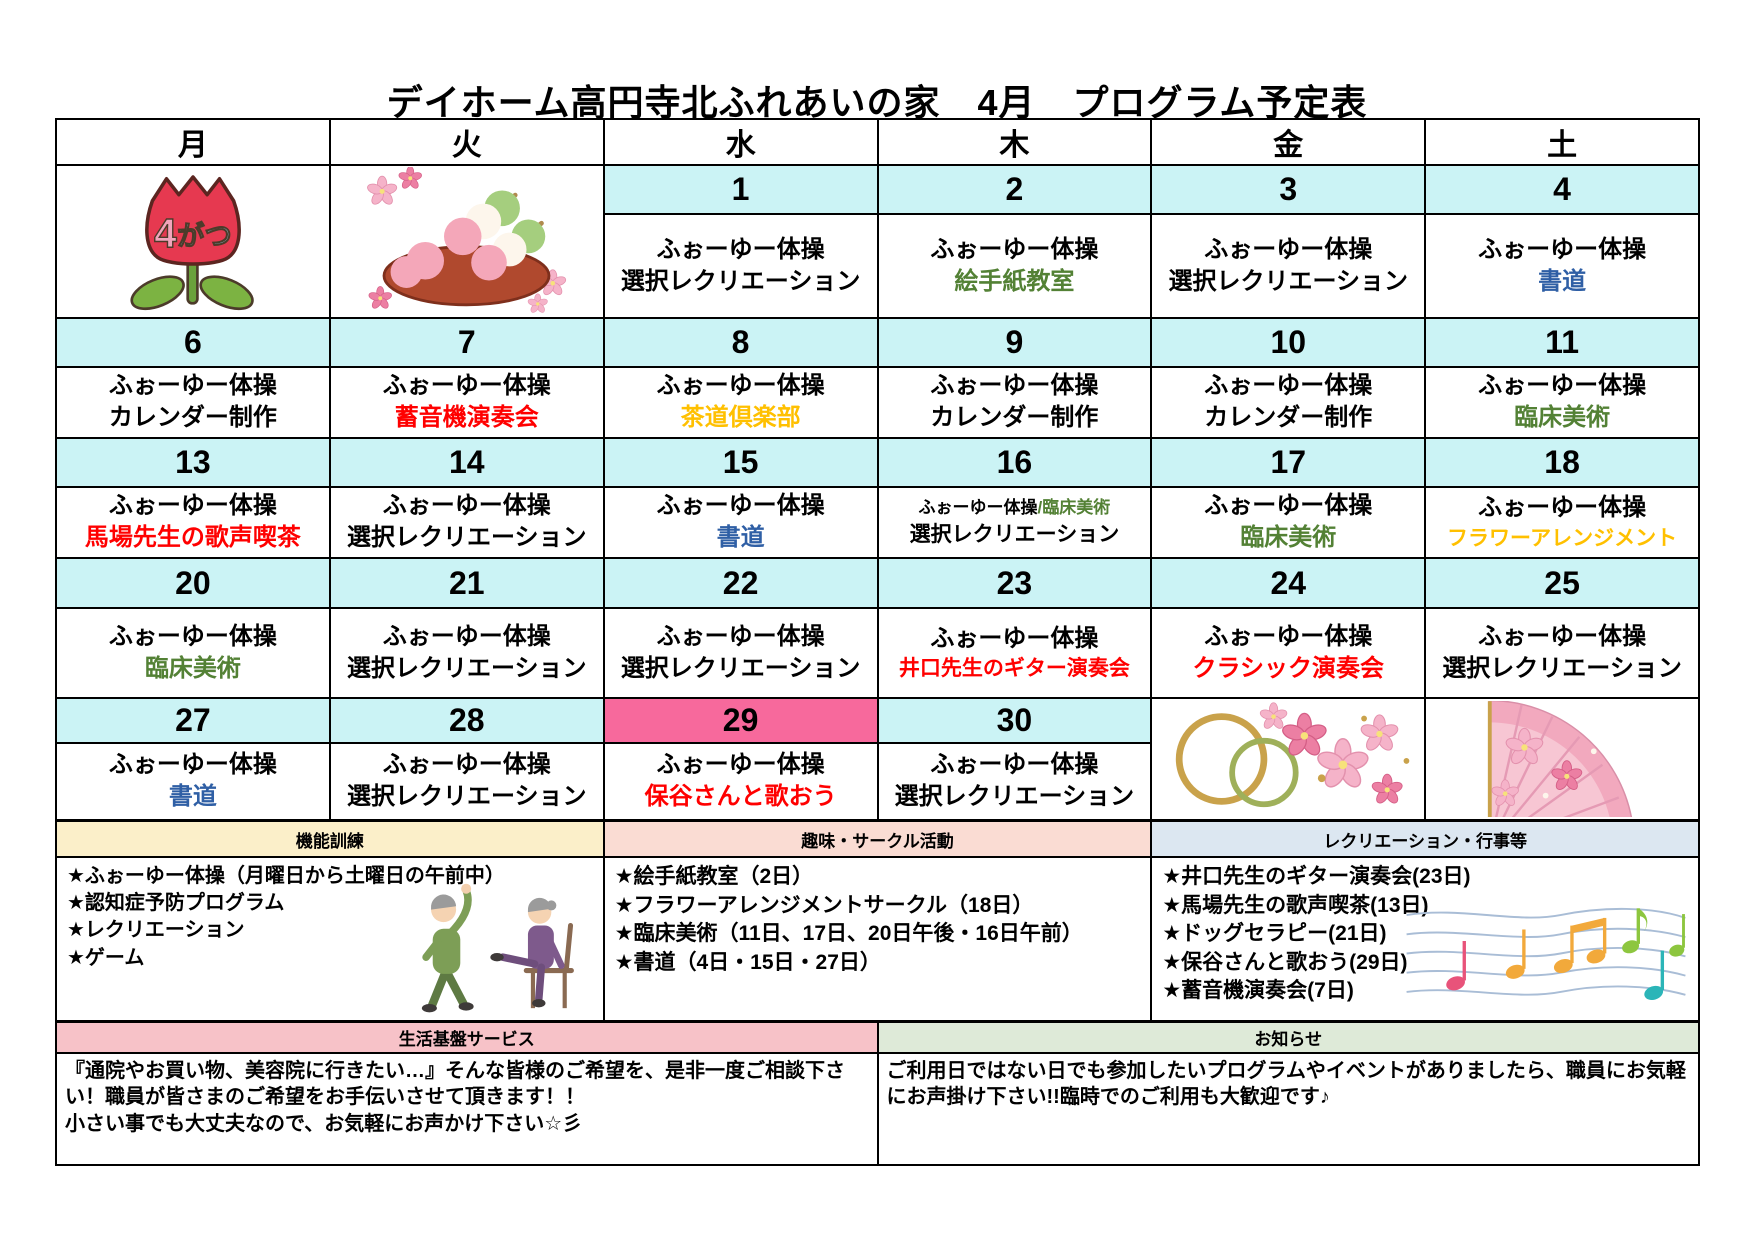  I want to click on date-cell-1: 1, so click(740, 189).